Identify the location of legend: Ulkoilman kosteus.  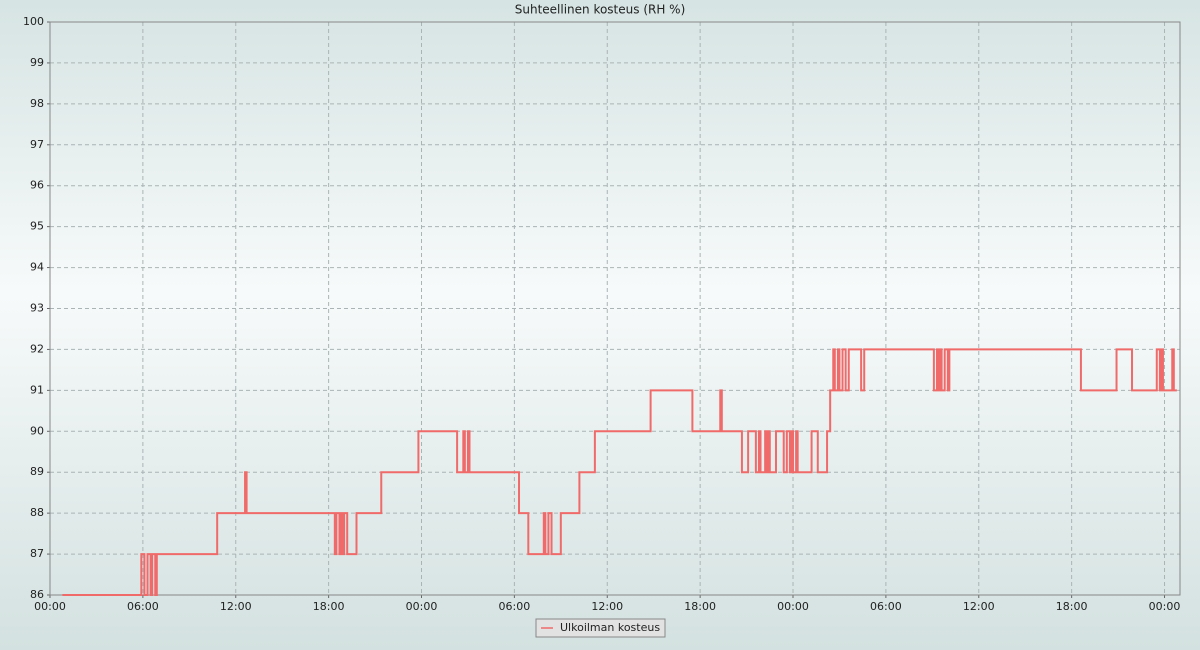
(600, 628).